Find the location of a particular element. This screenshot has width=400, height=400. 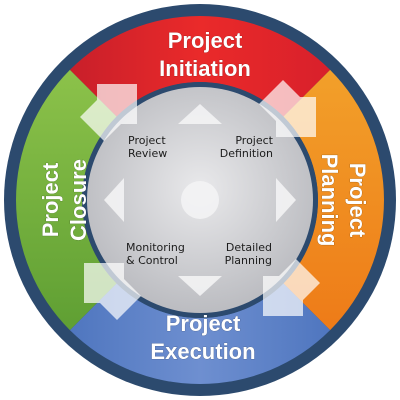

planning-label-line1: Project is located at coordinates (357, 200).